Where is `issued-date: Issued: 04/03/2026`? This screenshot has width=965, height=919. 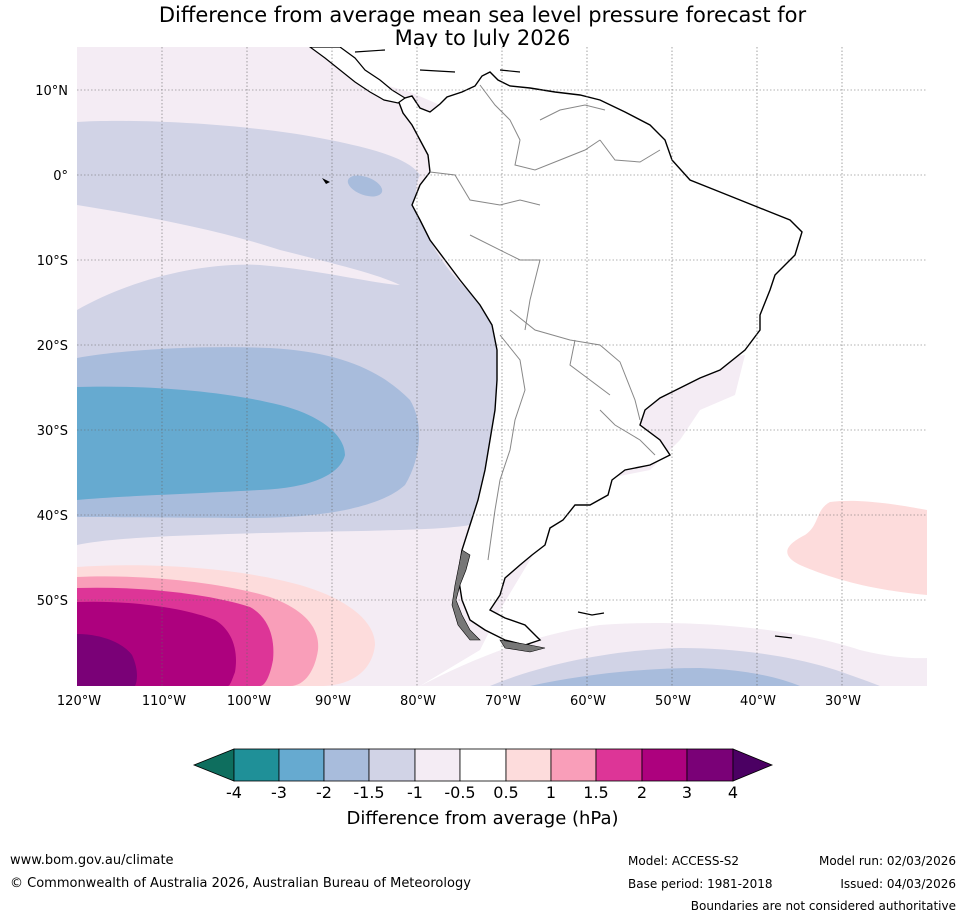 issued-date: Issued: 04/03/2026 is located at coordinates (898, 884).